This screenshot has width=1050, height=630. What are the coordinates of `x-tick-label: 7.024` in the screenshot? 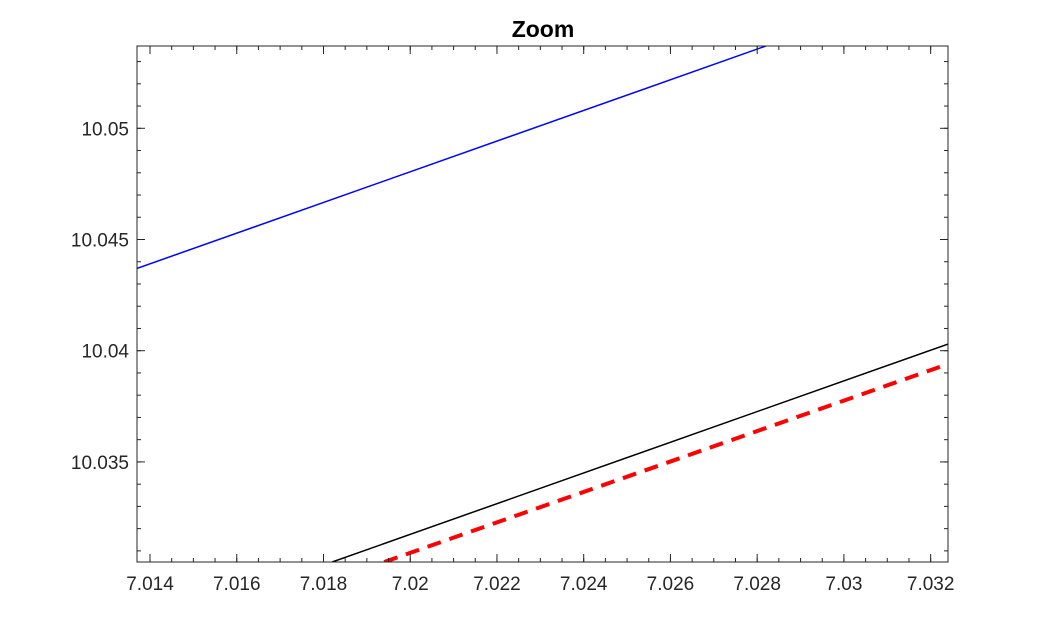 It's located at (584, 584).